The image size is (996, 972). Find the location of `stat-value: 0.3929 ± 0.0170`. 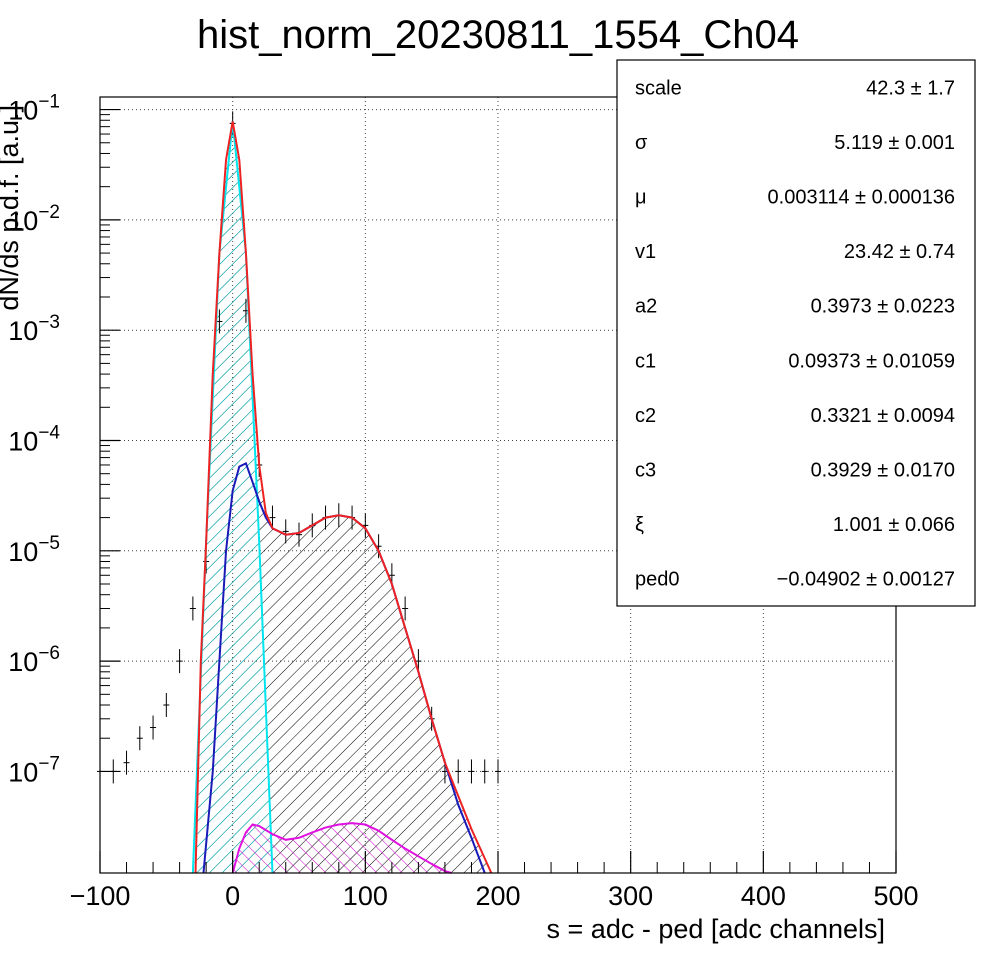

stat-value: 0.3929 ± 0.0170 is located at coordinates (883, 471).